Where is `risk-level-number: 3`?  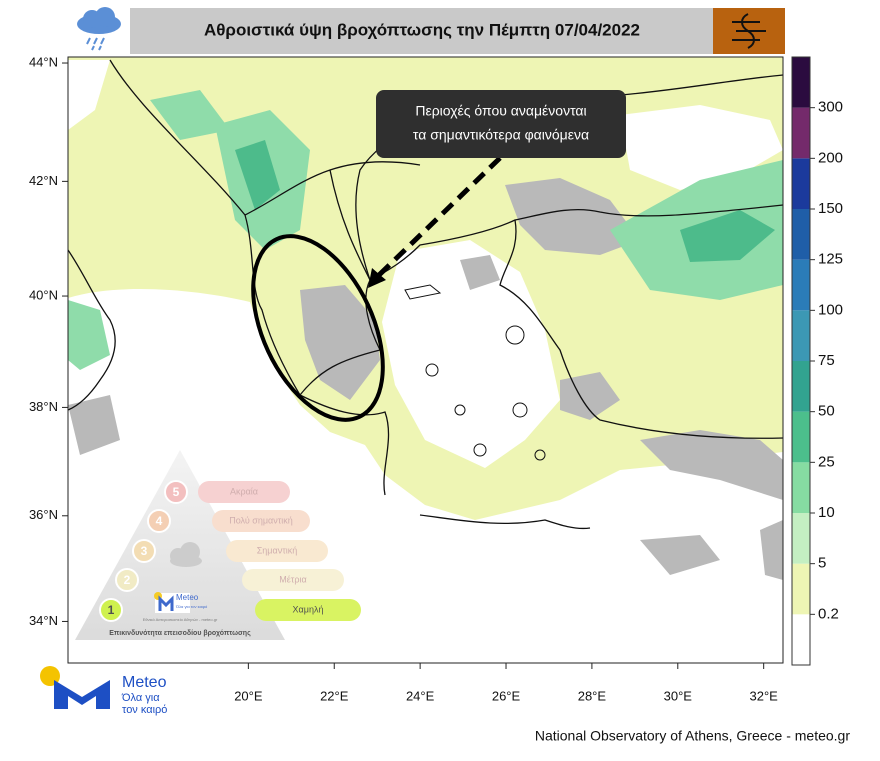 risk-level-number: 3 is located at coordinates (144, 551).